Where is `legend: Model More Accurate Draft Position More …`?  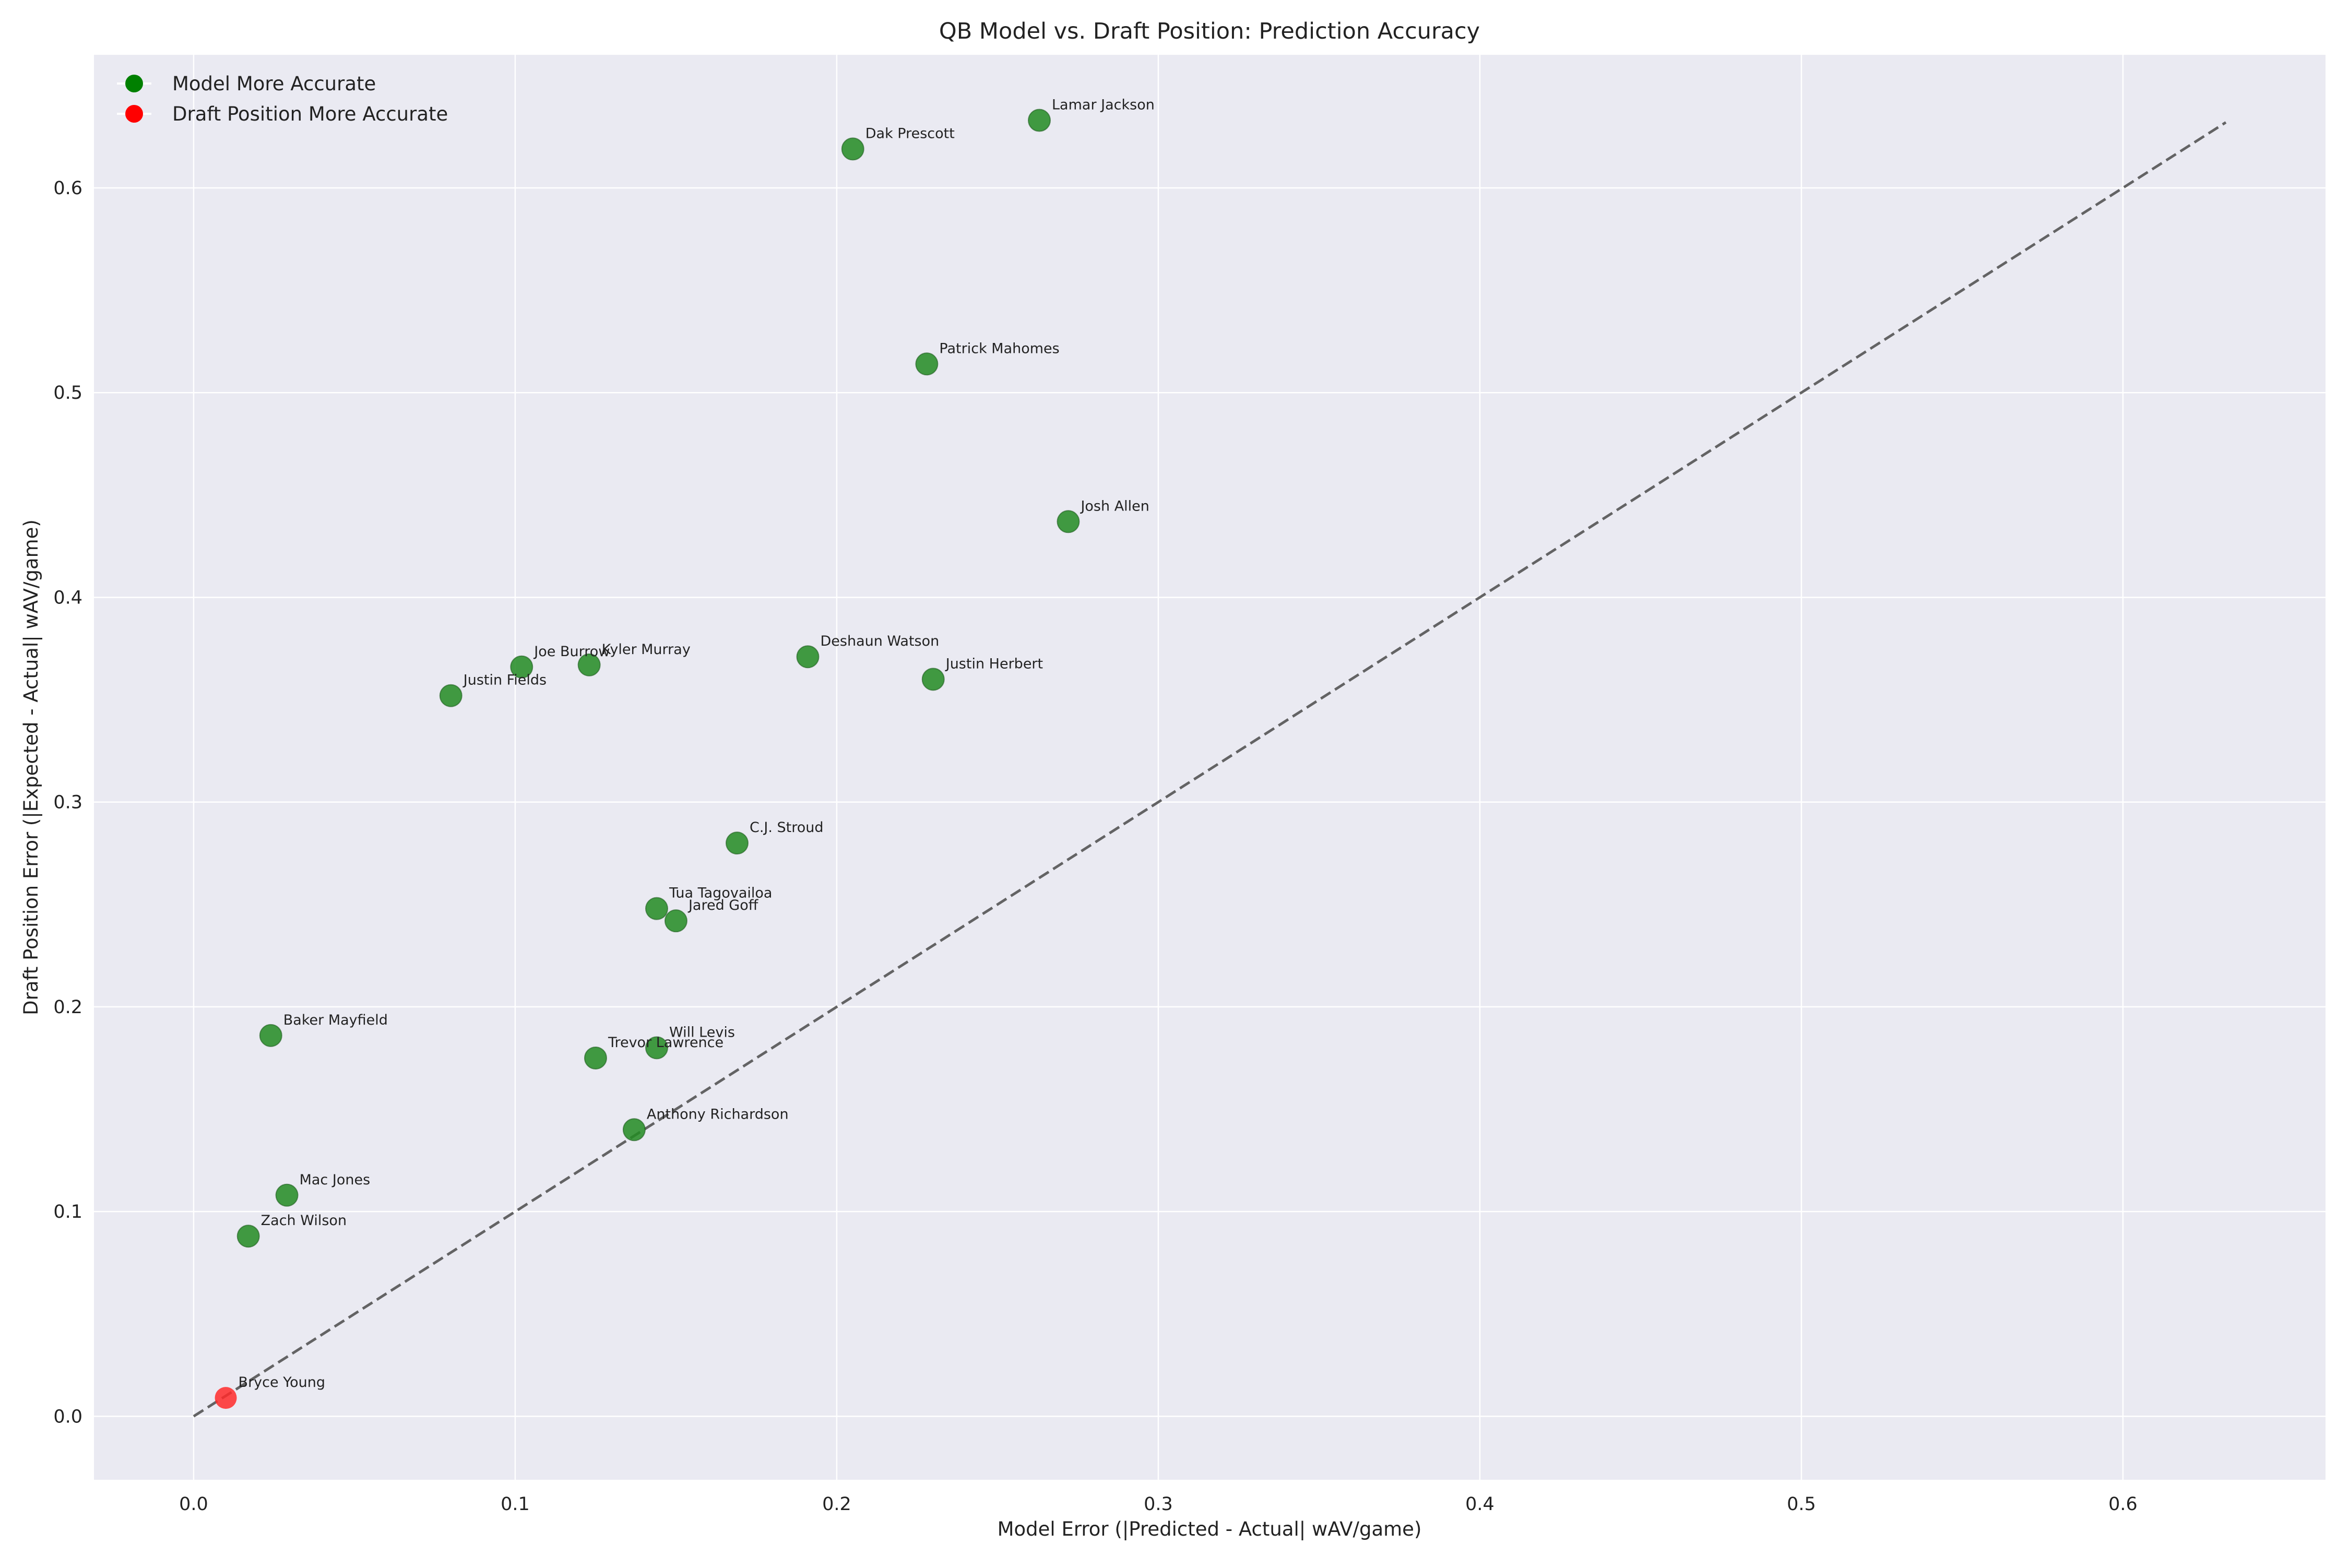
legend: Model More Accurate Draft Position More … is located at coordinates (282, 99).